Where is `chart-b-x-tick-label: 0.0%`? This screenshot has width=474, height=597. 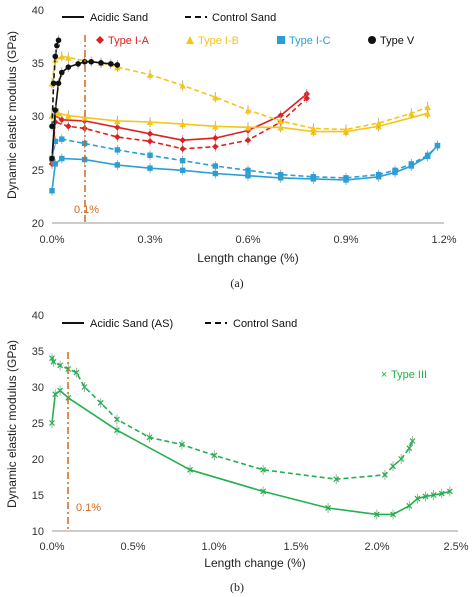
chart-b-x-tick-label: 0.0% is located at coordinates (51, 547).